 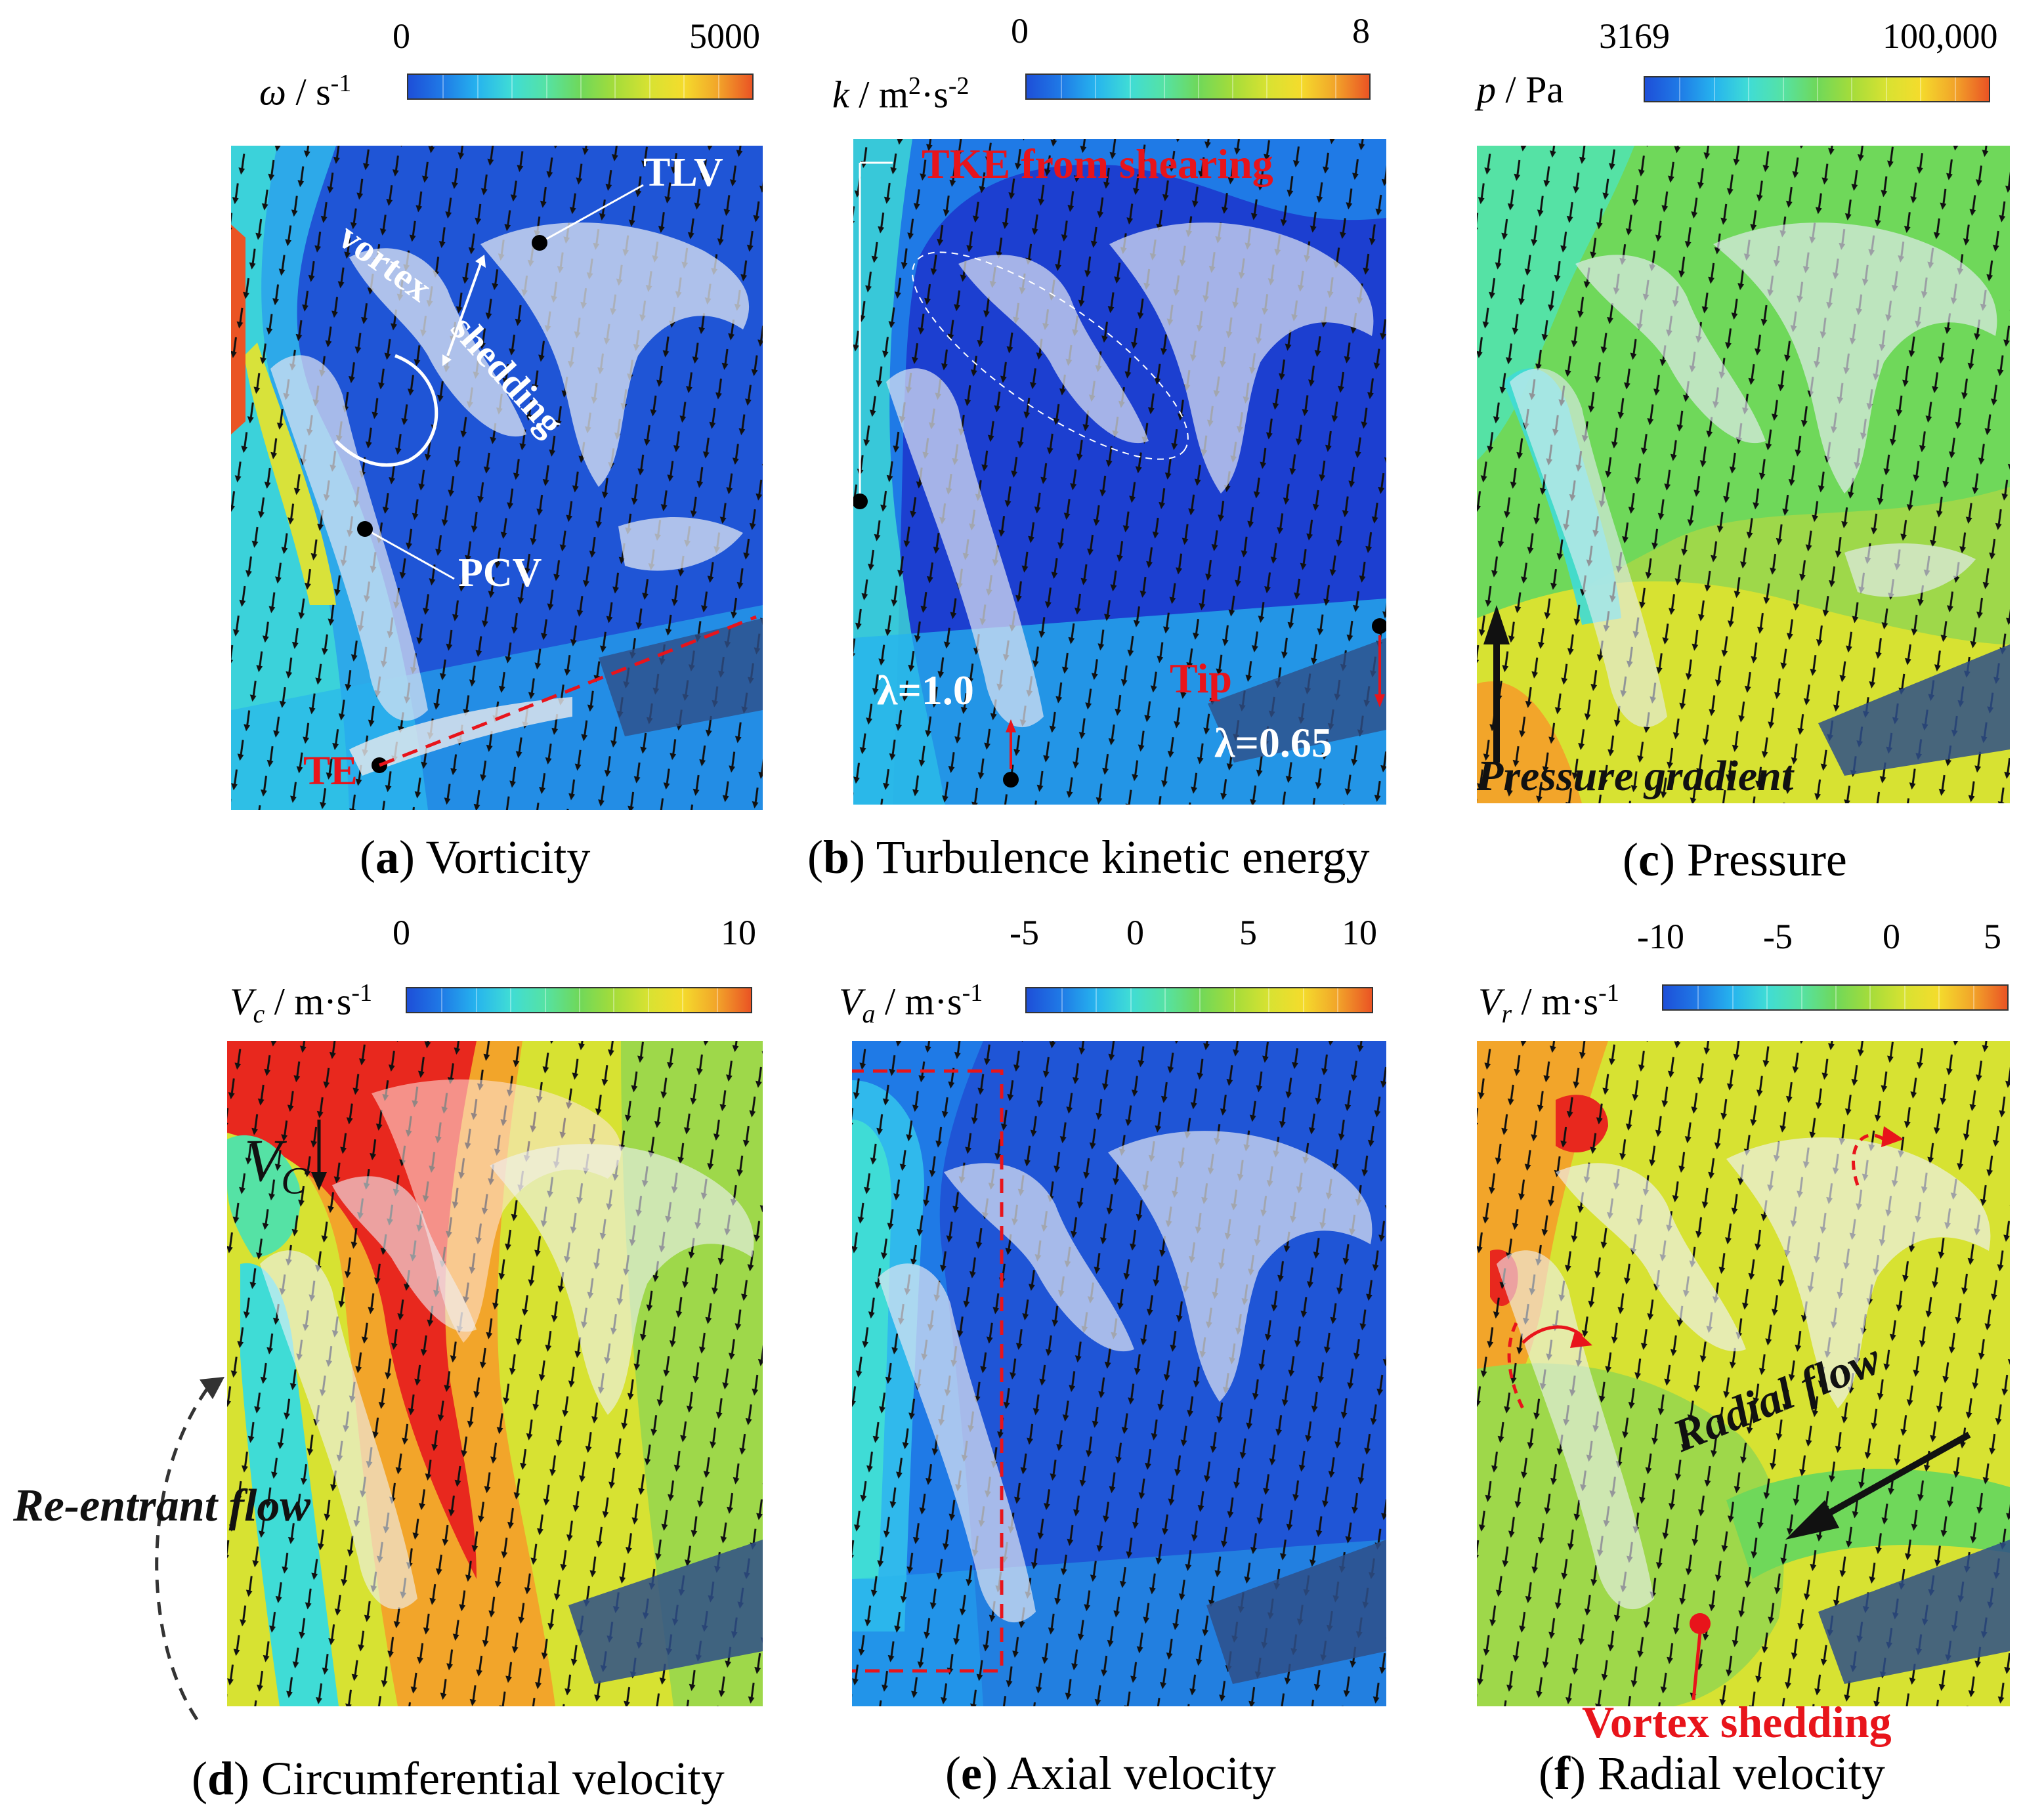 I want to click on colorbar-f-tick-4: 5, so click(x=1992, y=937).